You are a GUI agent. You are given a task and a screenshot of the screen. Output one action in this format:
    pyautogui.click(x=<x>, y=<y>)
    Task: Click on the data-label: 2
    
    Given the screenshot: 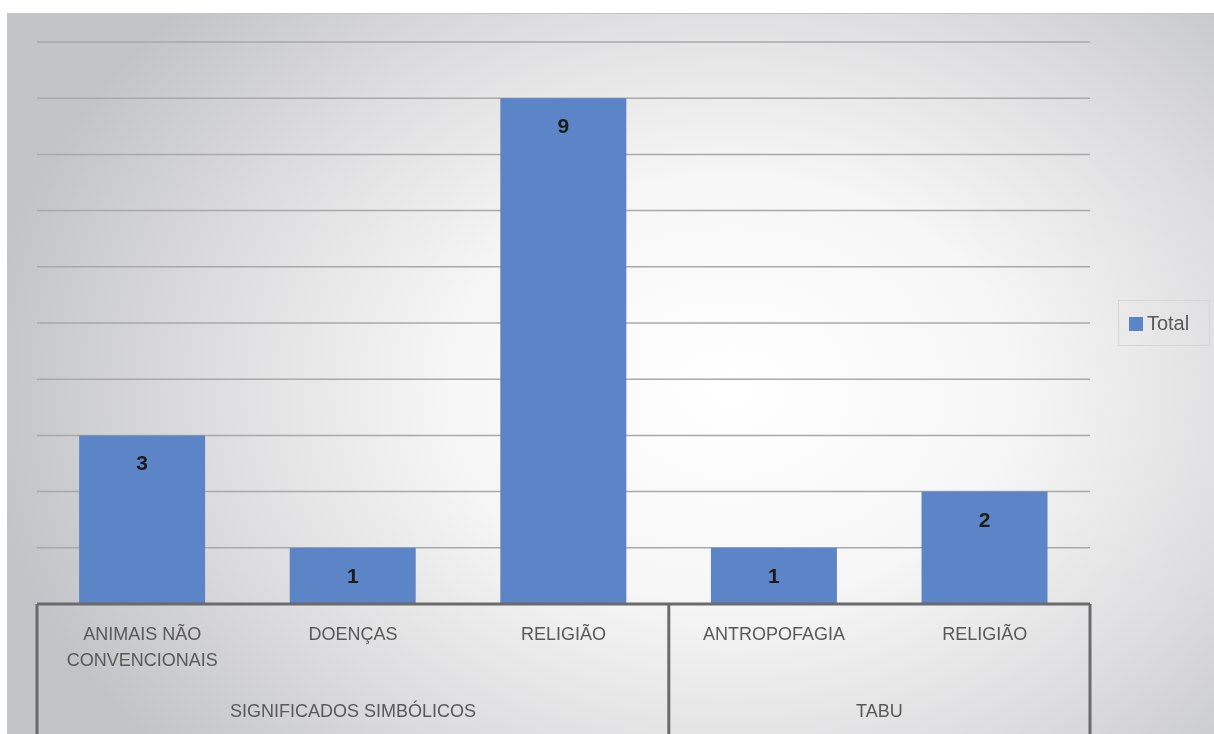 What is the action you would take?
    pyautogui.click(x=984, y=519)
    